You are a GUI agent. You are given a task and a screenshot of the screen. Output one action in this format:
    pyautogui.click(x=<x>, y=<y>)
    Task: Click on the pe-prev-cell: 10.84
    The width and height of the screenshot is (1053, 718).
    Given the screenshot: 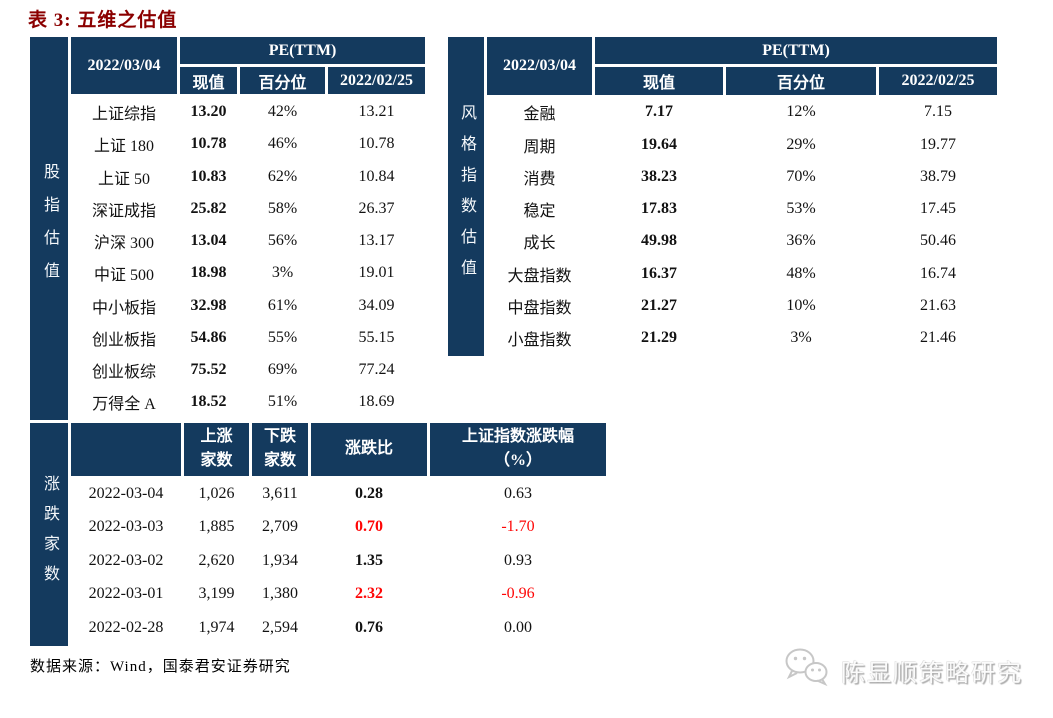 What is the action you would take?
    pyautogui.click(x=376, y=176)
    